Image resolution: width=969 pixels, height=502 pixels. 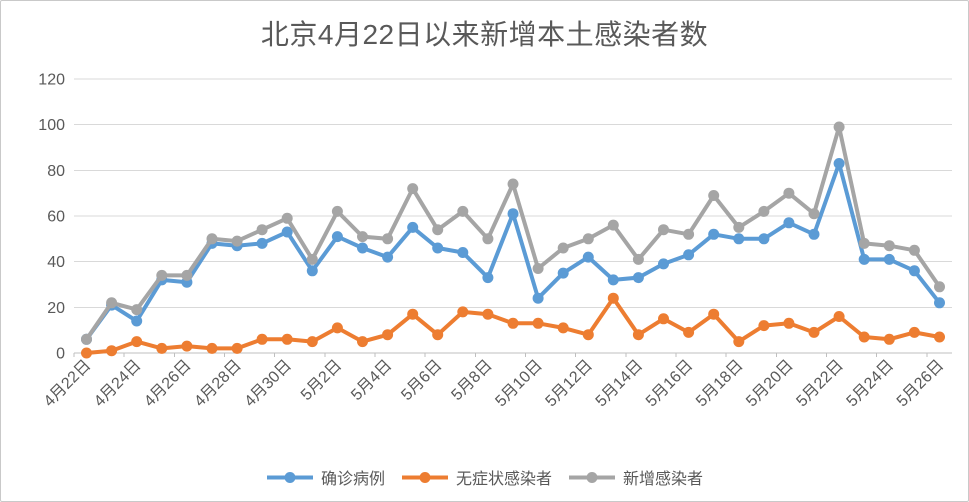 I want to click on legend-label: 新增感染者, so click(x=663, y=479).